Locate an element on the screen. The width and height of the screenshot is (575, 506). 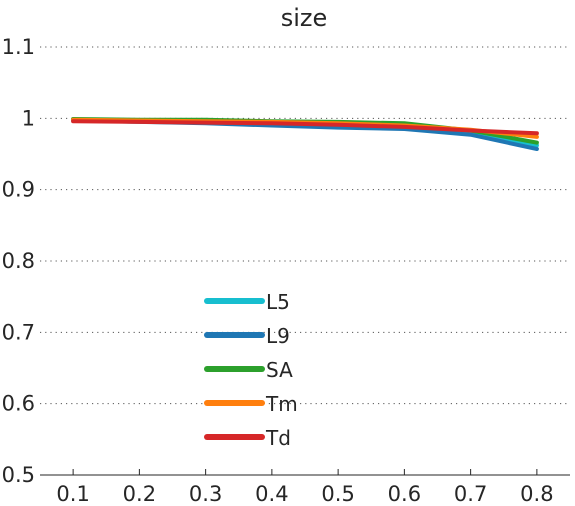
x-tick-label: 0.4 is located at coordinates (271, 494).